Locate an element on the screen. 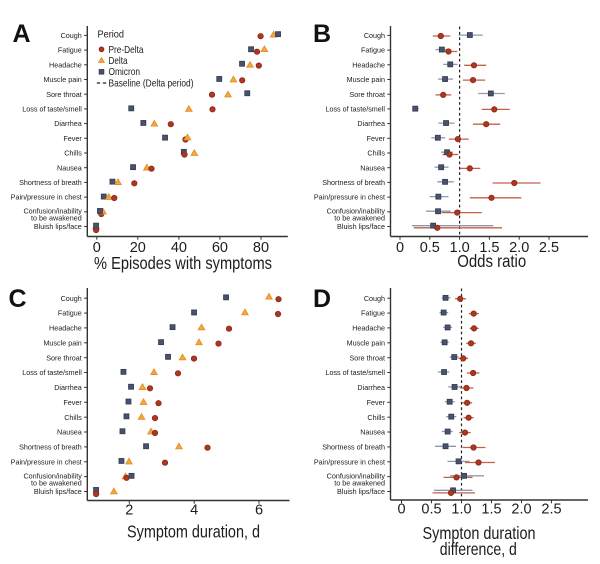 This screenshot has width=600, height=564. svg-text: 60 is located at coordinates (220, 248).